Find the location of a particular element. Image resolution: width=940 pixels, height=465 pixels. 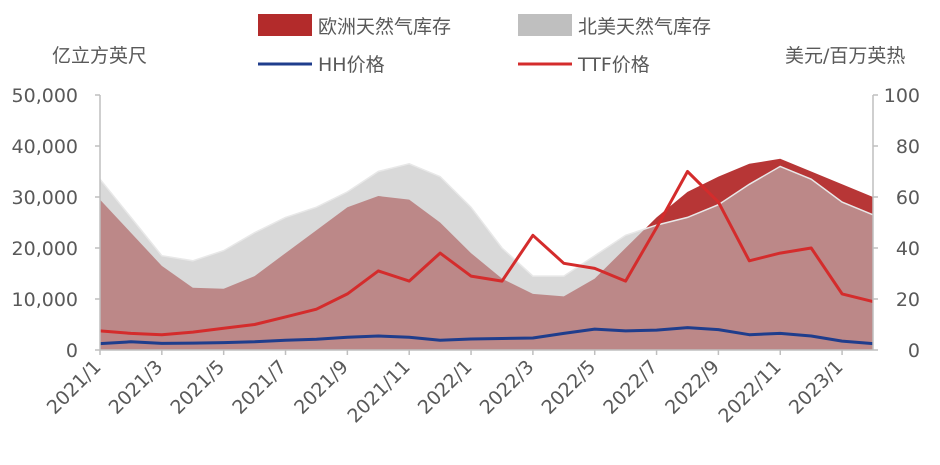

left-tick-label: 50,000 is located at coordinates (45, 96).